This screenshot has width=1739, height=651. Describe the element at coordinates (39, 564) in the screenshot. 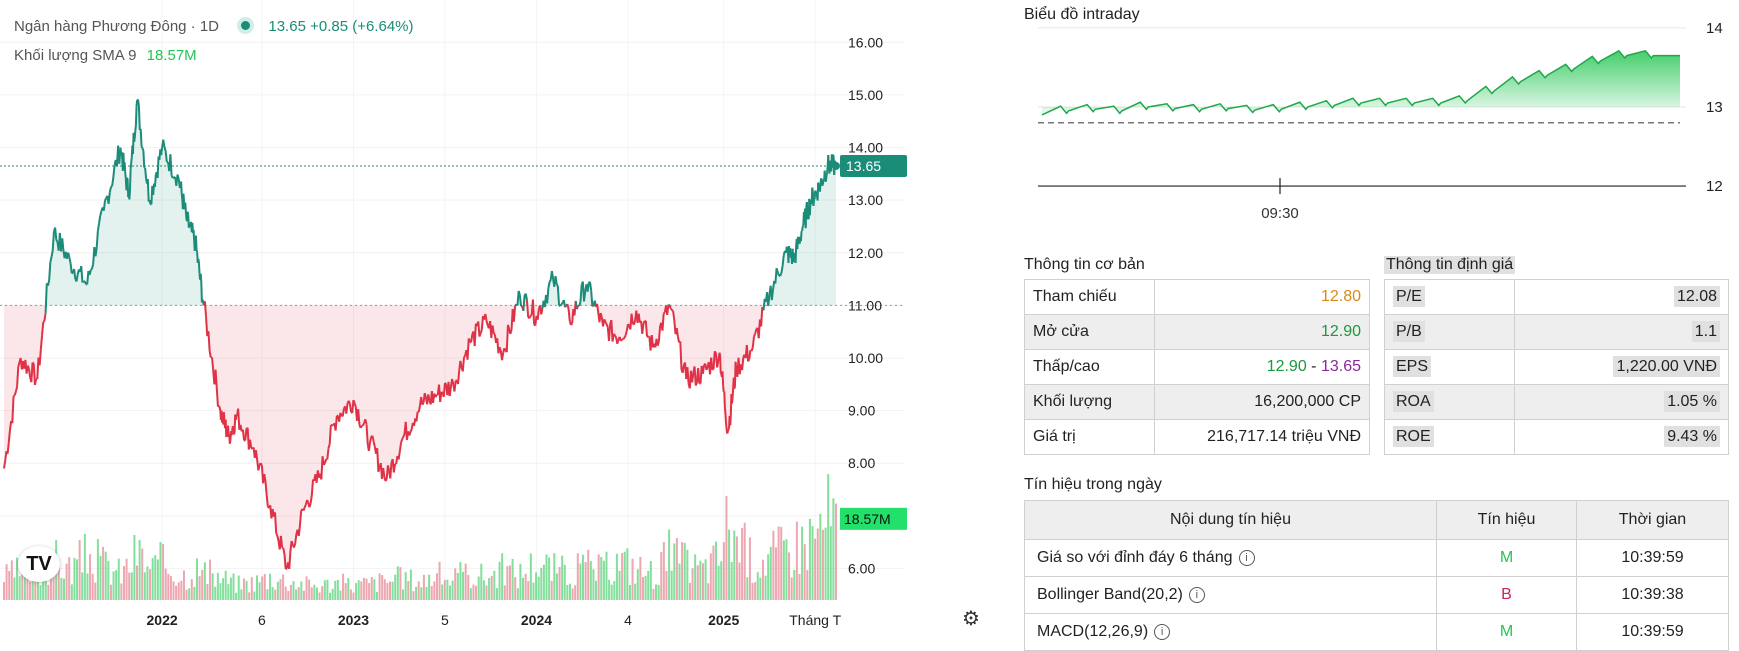

I see `tradingview-logo-icon: TV` at that location.